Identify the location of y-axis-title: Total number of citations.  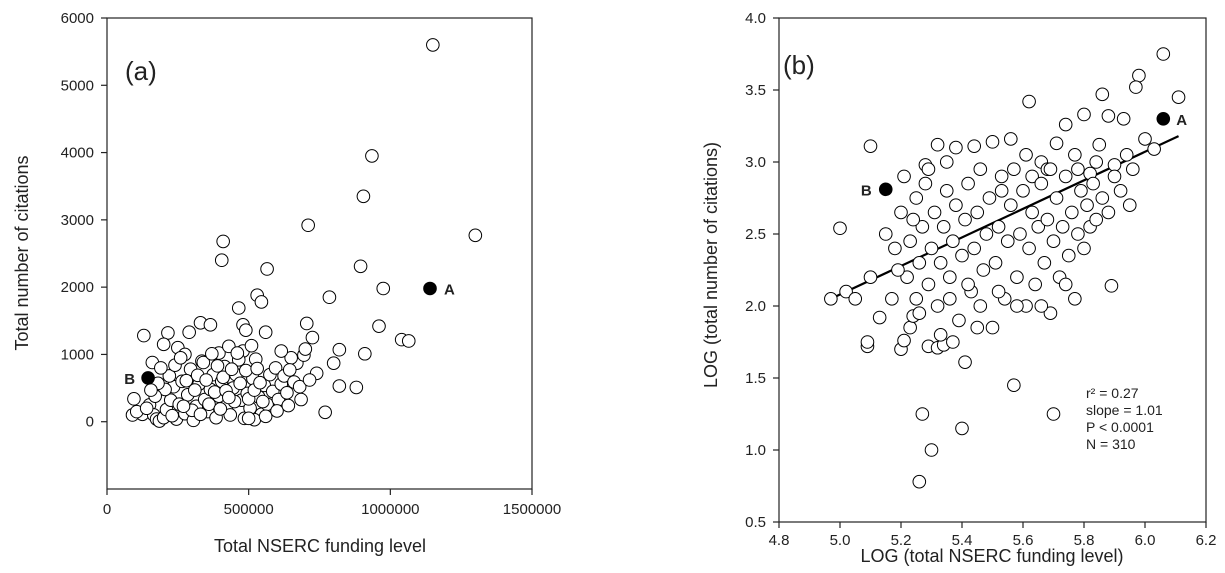
(22, 252).